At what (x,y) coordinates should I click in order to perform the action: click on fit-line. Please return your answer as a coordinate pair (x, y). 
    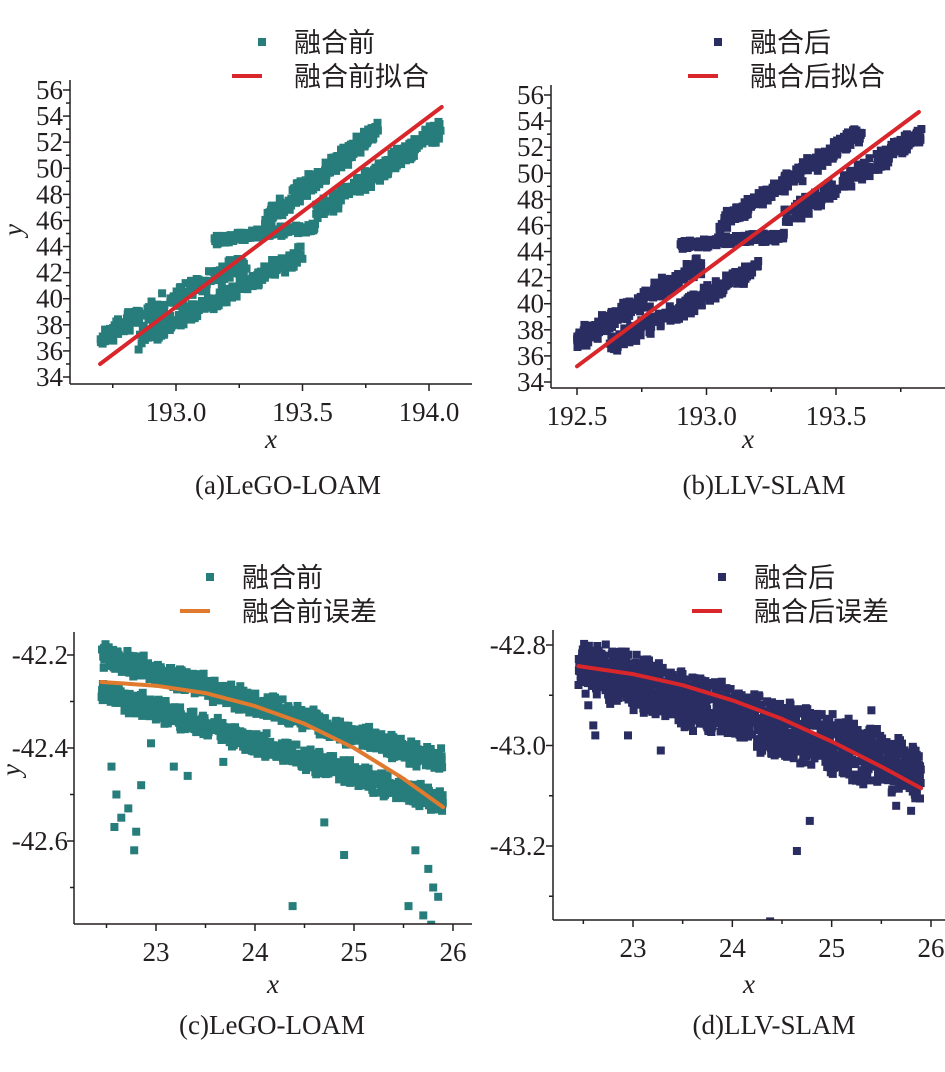
    Looking at the image, I should click on (271, 235).